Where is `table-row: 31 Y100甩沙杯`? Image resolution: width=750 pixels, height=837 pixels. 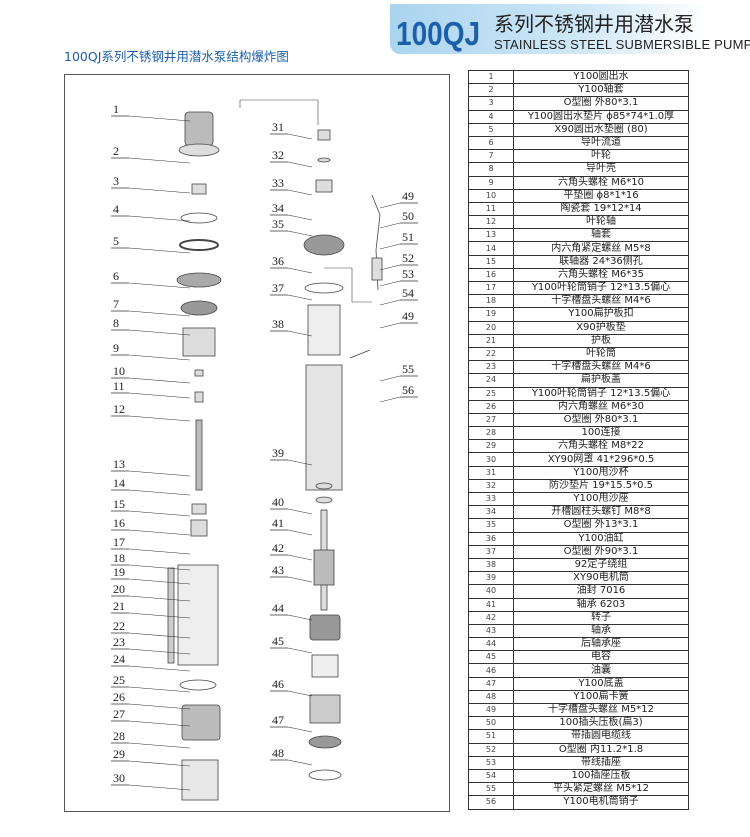 table-row: 31 Y100甩沙杯 is located at coordinates (578, 472).